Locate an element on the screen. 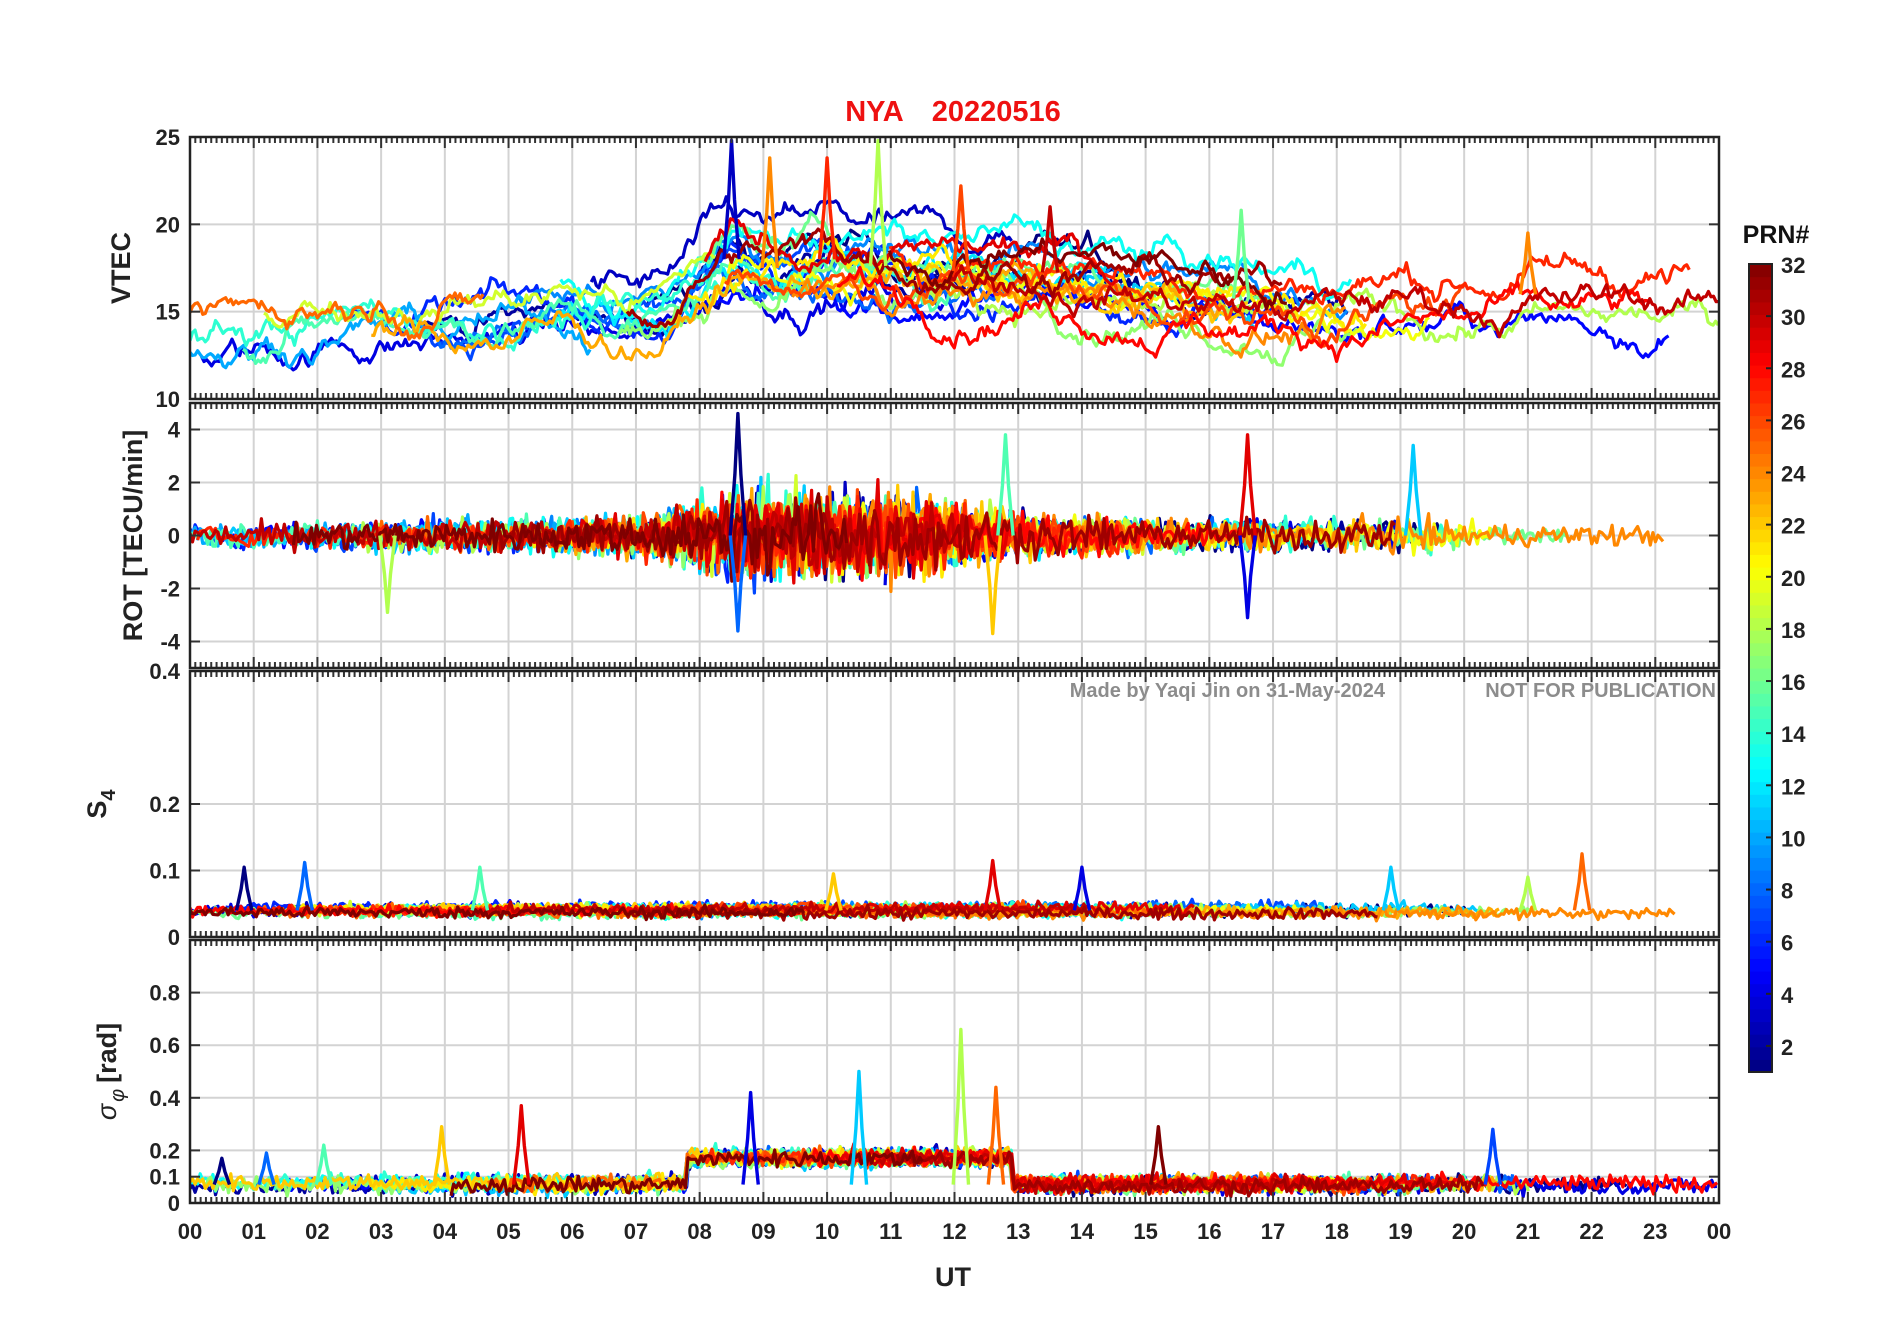 Image resolution: width=1902 pixels, height=1330 pixels. y-tick-label: 0.2 is located at coordinates (164, 1150).